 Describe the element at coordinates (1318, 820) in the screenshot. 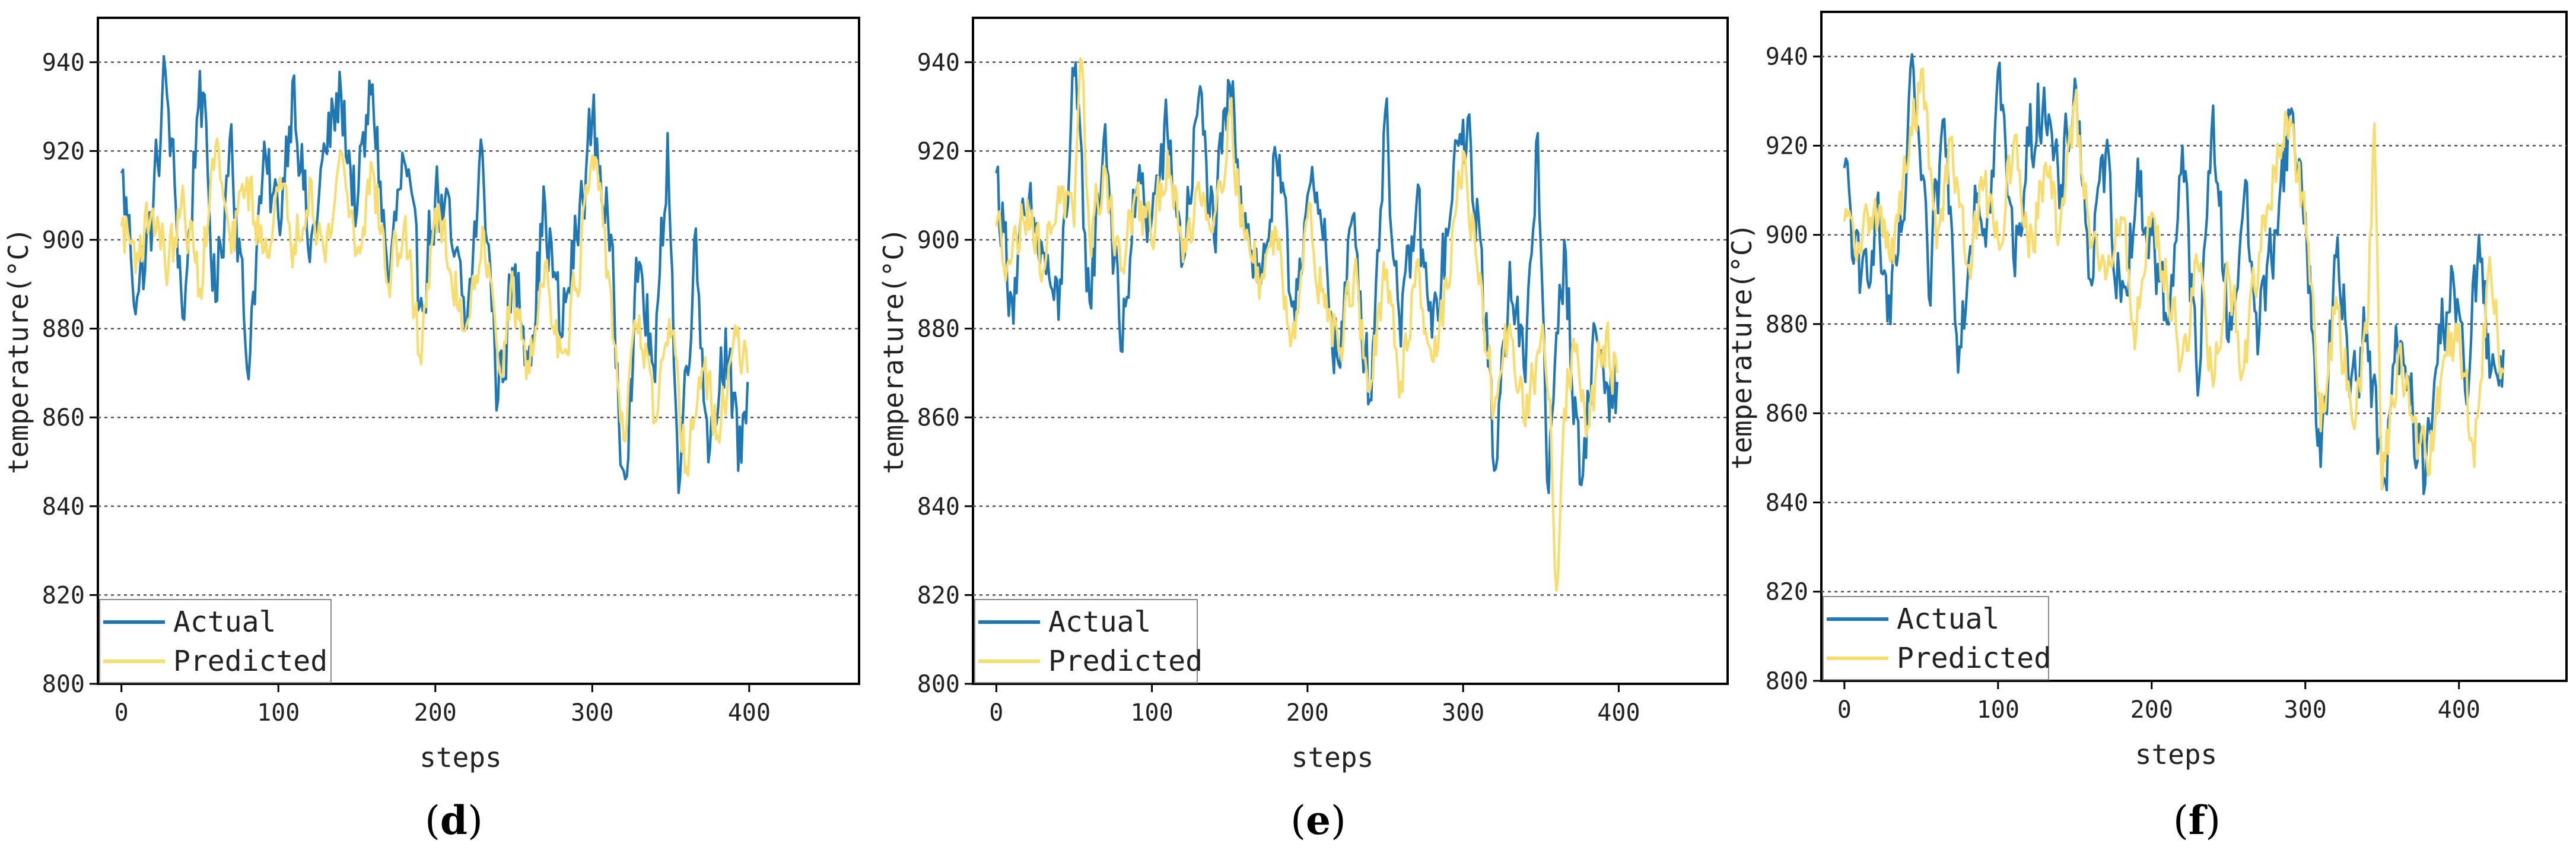

I see `panel-label: (e)` at that location.